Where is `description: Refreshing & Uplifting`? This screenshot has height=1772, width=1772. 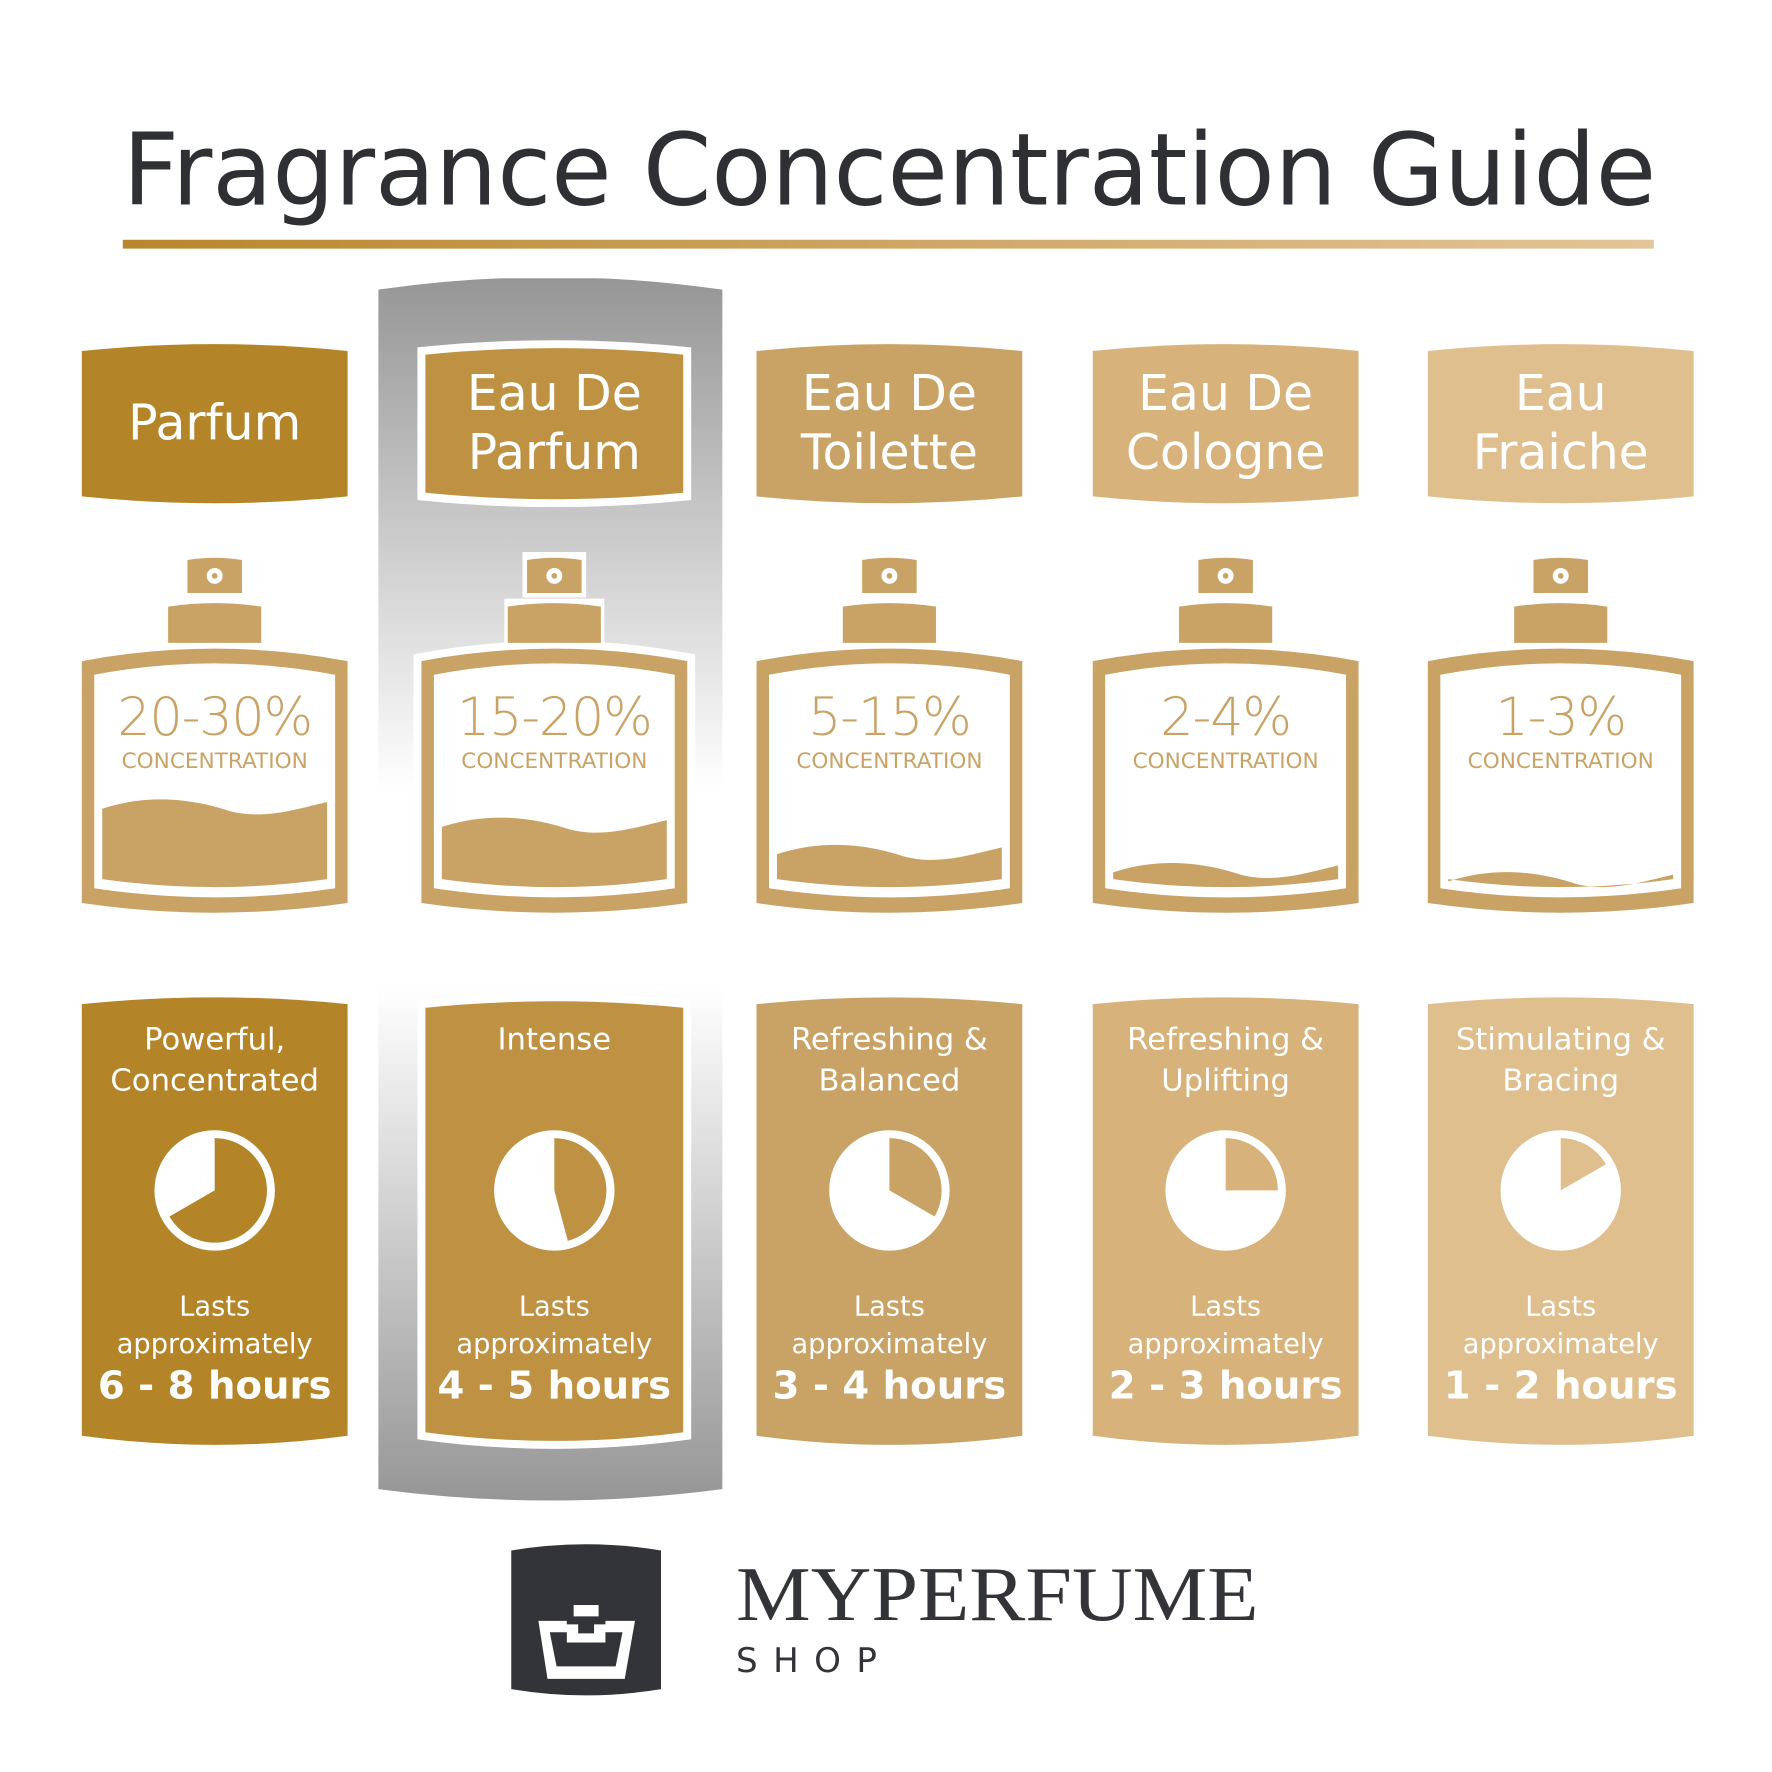 description: Refreshing & Uplifting is located at coordinates (1226, 1060).